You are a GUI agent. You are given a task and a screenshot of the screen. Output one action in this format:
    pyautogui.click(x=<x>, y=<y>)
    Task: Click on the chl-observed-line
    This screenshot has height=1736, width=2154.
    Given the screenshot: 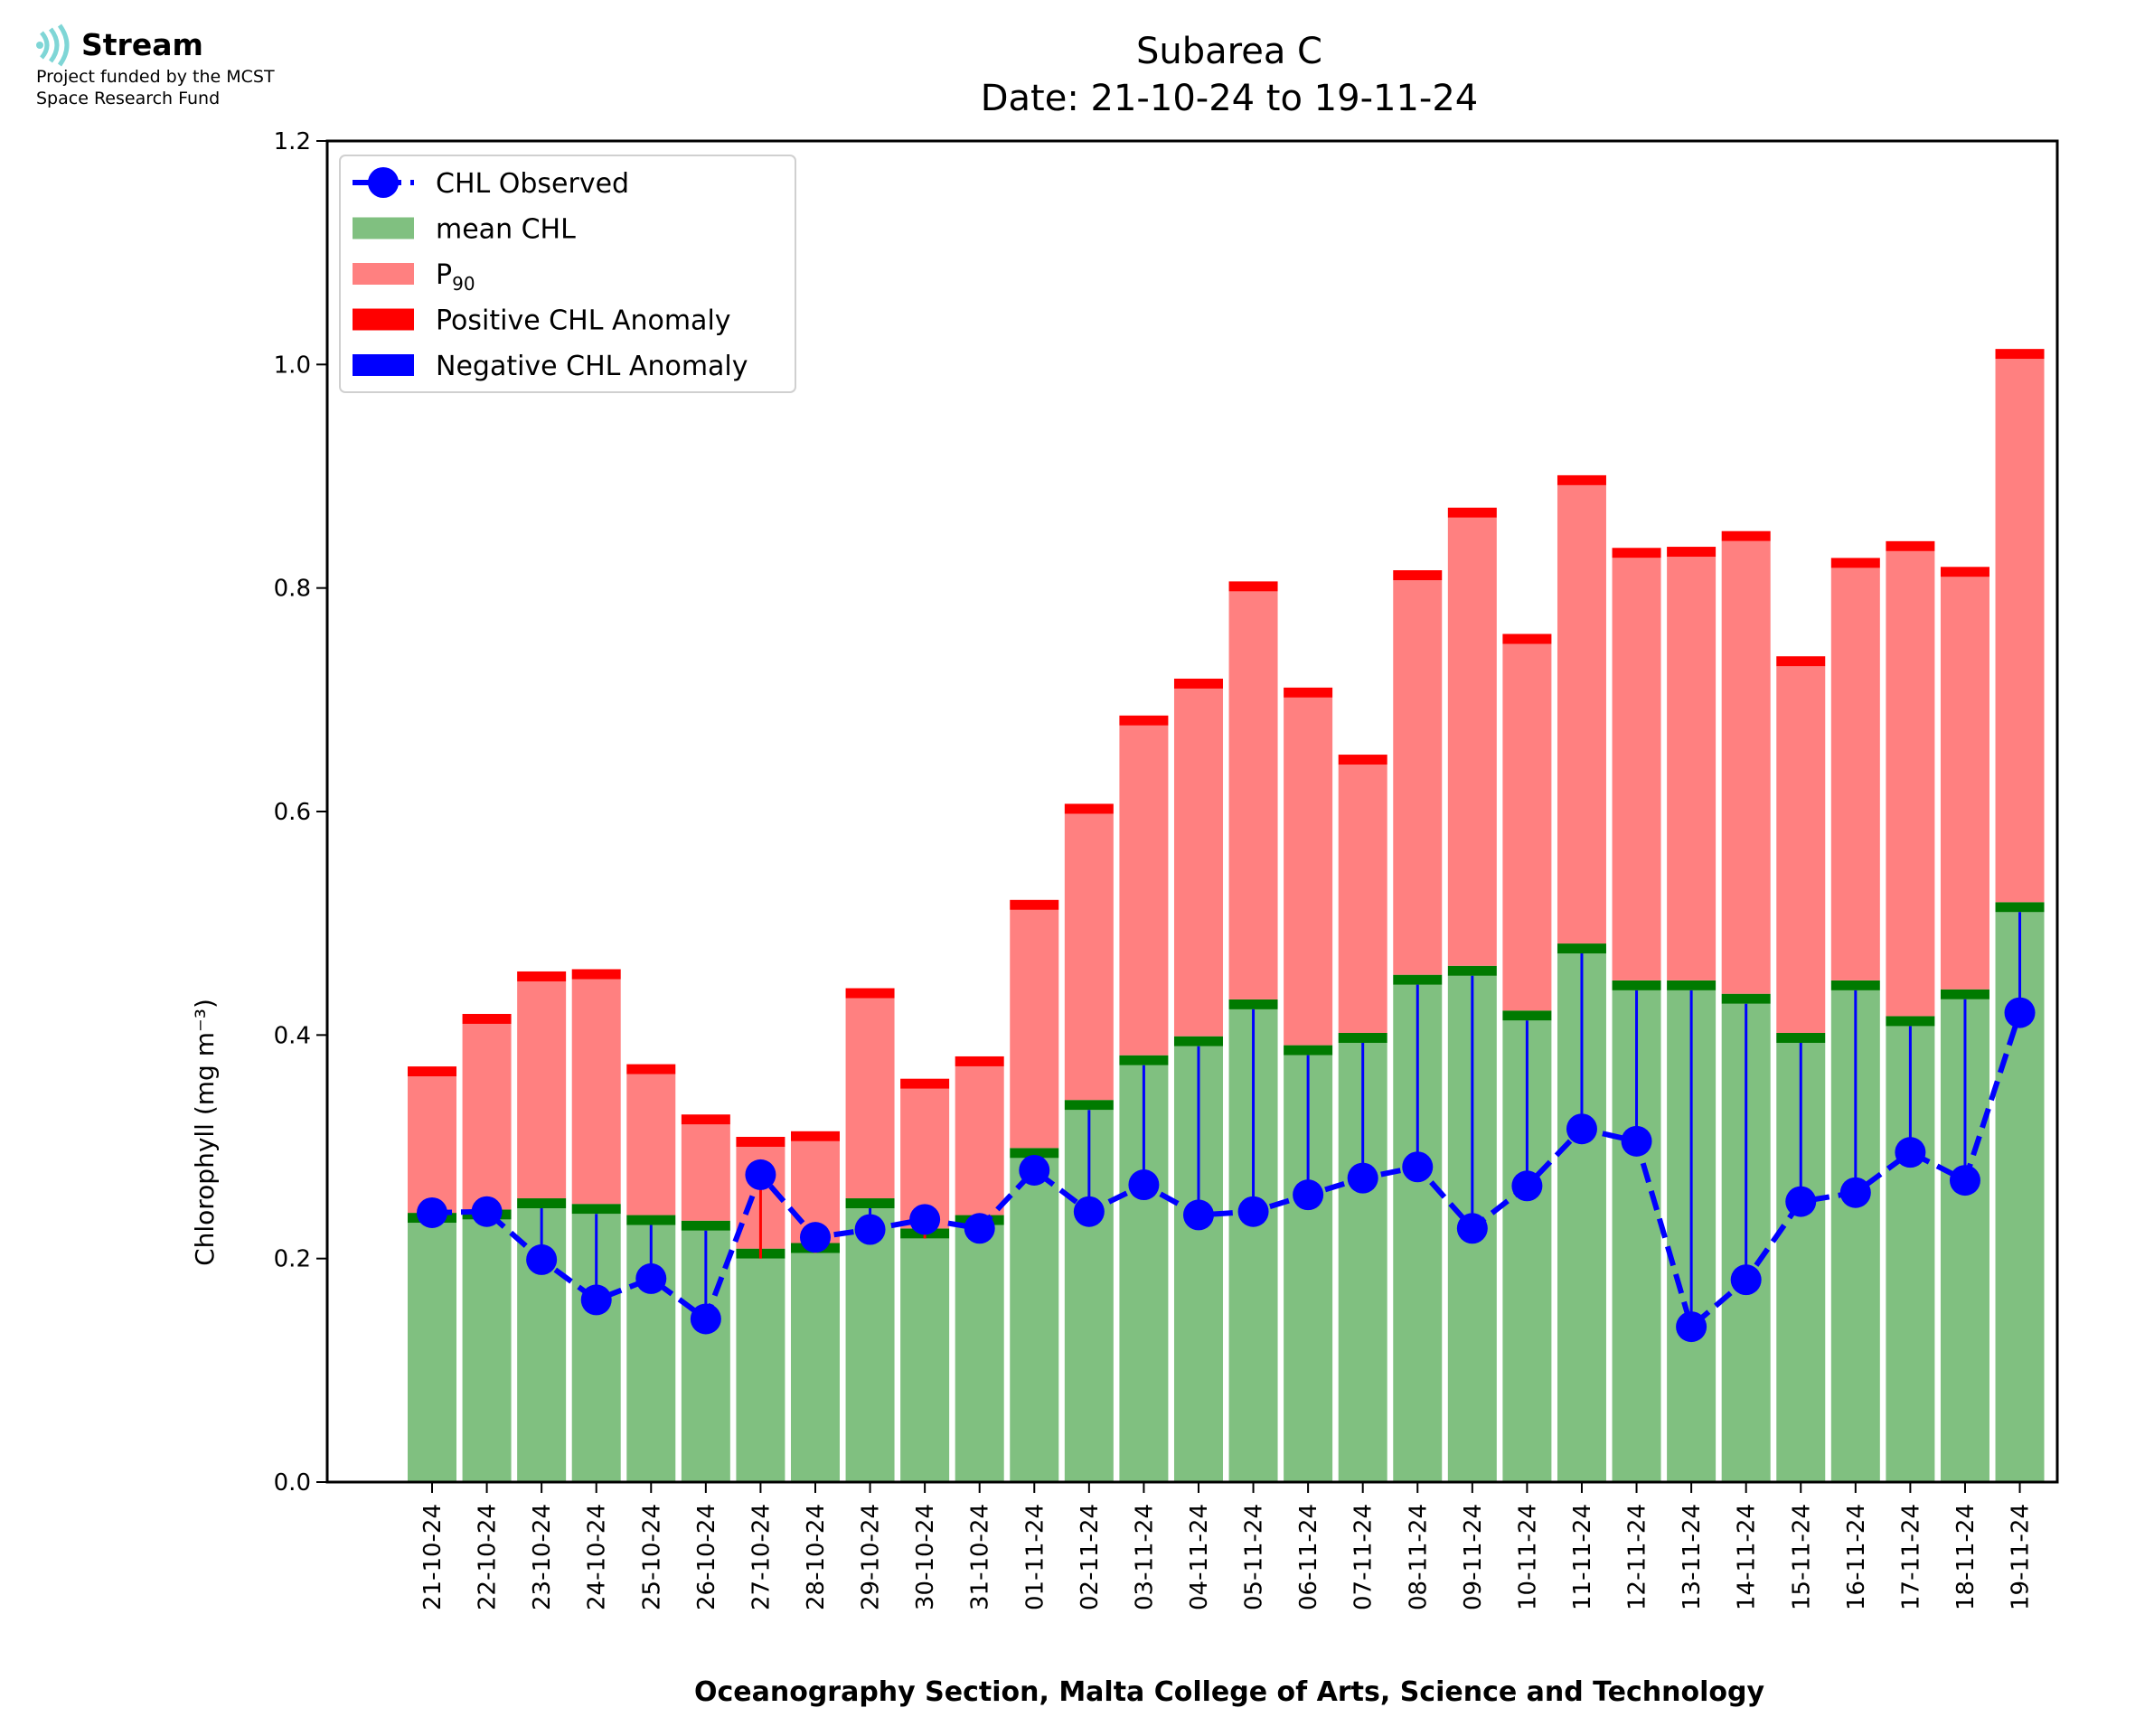 What is the action you would take?
    pyautogui.click(x=1227, y=1171)
    